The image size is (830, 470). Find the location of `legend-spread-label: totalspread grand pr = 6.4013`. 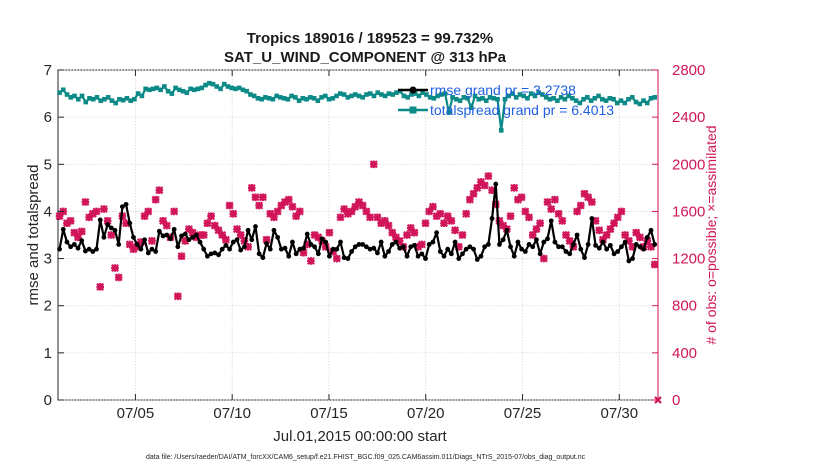

legend-spread-label: totalspread grand pr = 6.4013 is located at coordinates (522, 110).